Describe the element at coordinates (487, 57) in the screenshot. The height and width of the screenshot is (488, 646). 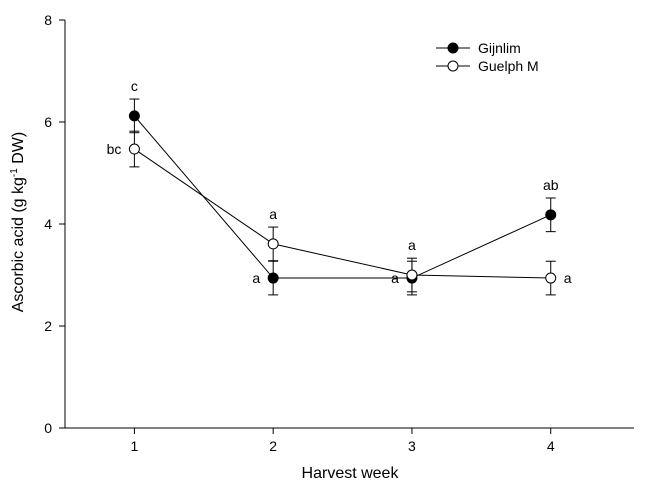
I see `legend: Gijnlim Guelph M` at that location.